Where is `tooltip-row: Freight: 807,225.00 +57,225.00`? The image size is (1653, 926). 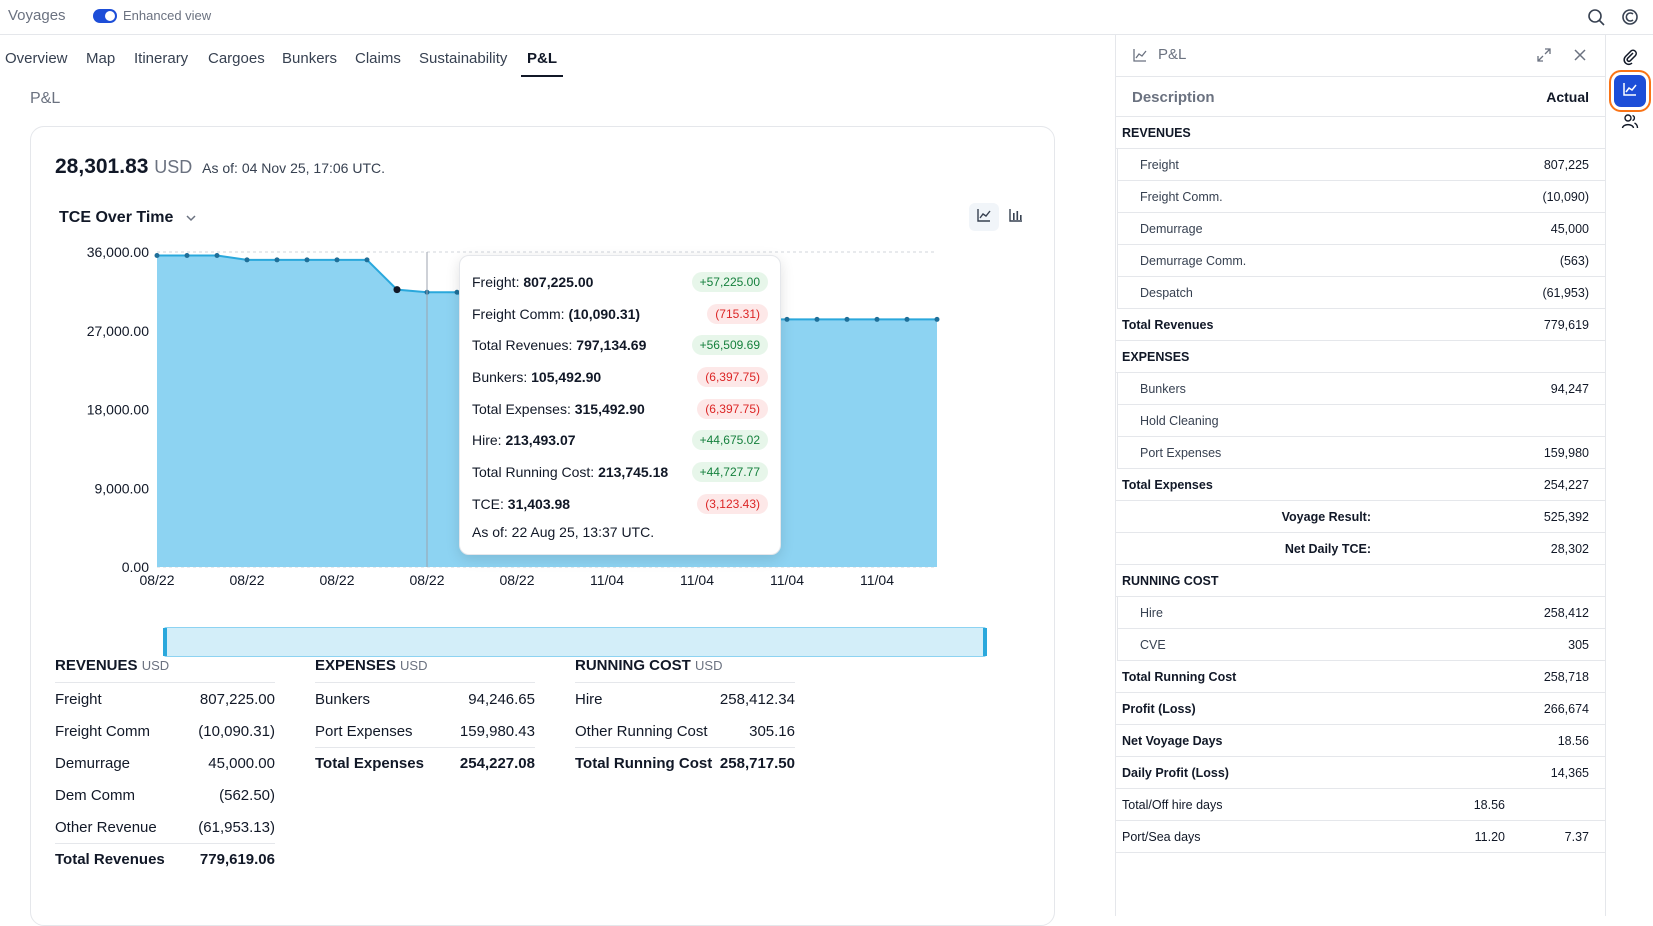 tooltip-row: Freight: 807,225.00 +57,225.00 is located at coordinates (620, 282).